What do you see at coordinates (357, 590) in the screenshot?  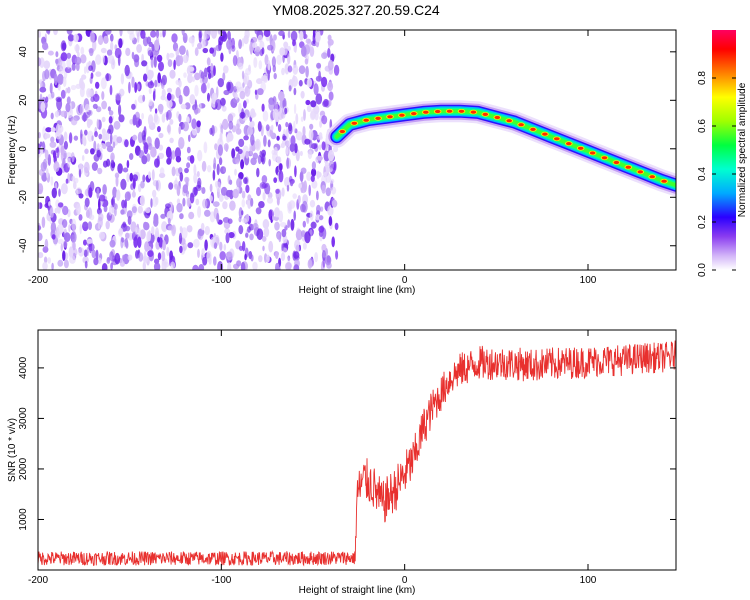 I see `snr-x-axis-label: Height of straight line (km)` at bounding box center [357, 590].